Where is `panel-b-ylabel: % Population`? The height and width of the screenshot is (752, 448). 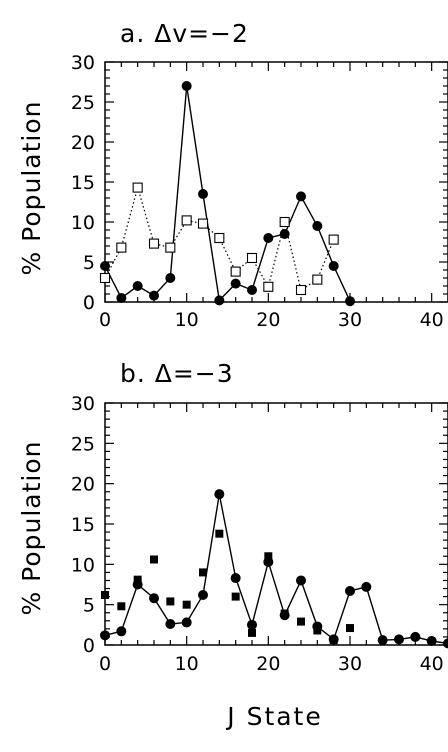
panel-b-ylabel: % Population is located at coordinates (31, 527).